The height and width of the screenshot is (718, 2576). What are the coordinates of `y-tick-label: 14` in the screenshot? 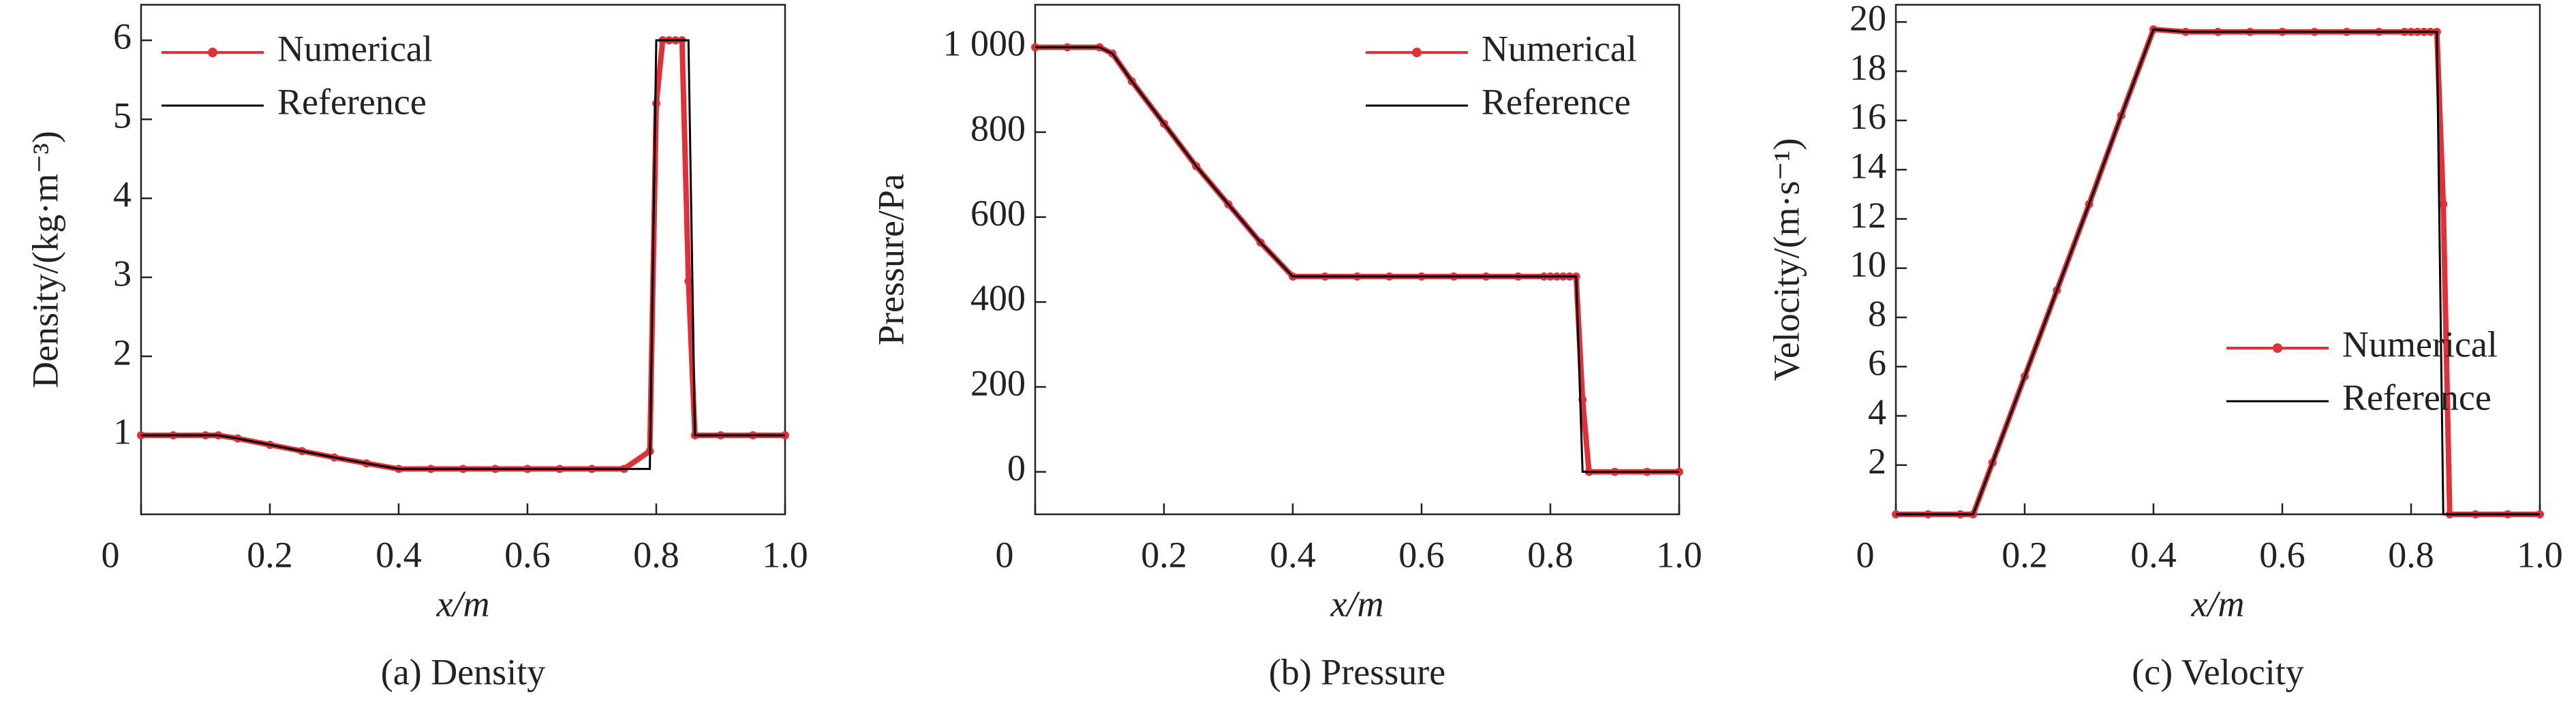 It's located at (1868, 165).